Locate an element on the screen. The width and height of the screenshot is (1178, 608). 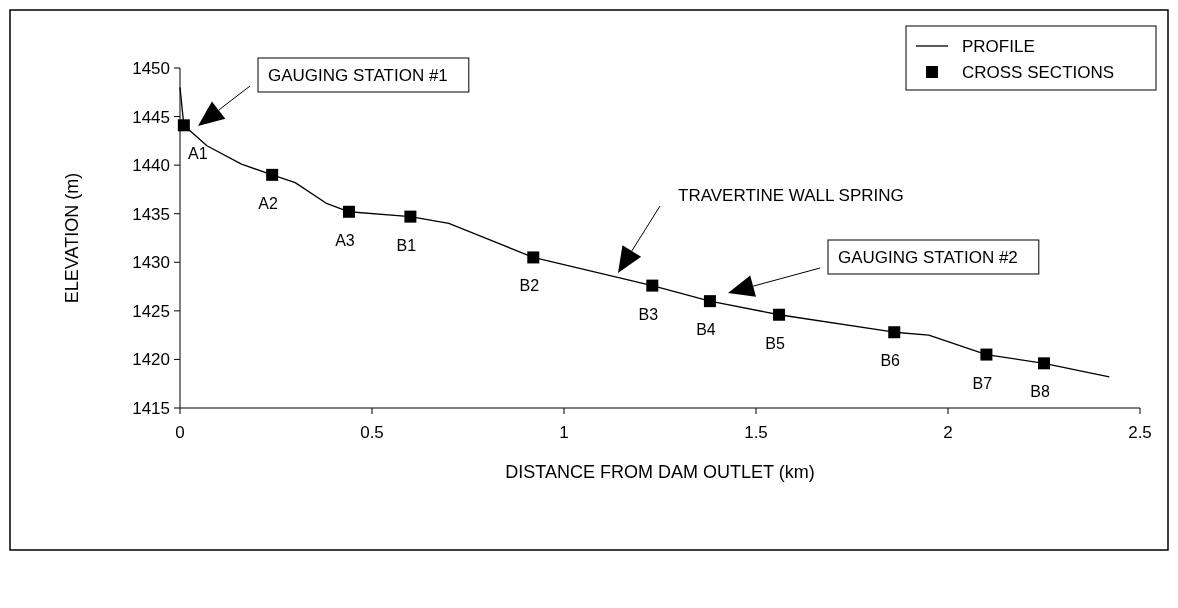
y-tick-label: 1415 is located at coordinates (151, 408).